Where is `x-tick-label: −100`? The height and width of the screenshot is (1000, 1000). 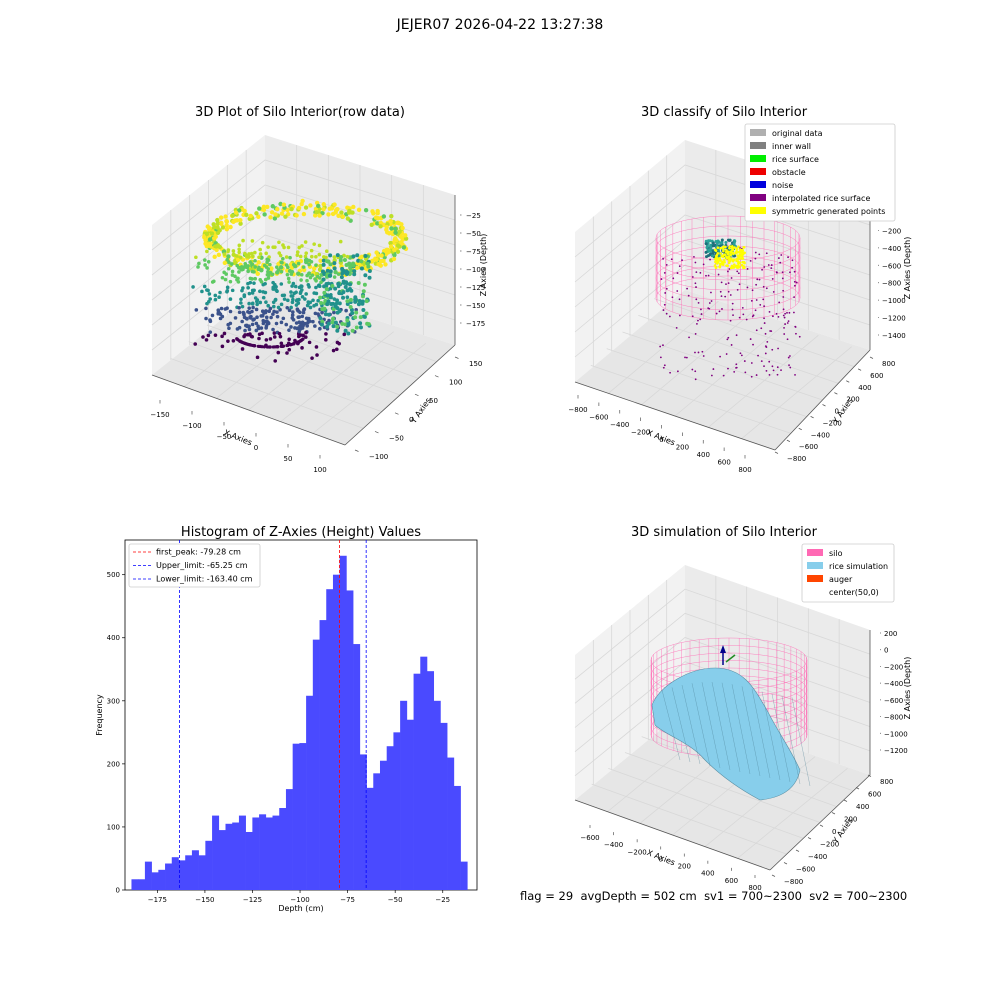 x-tick-label: −100 is located at coordinates (299, 900).